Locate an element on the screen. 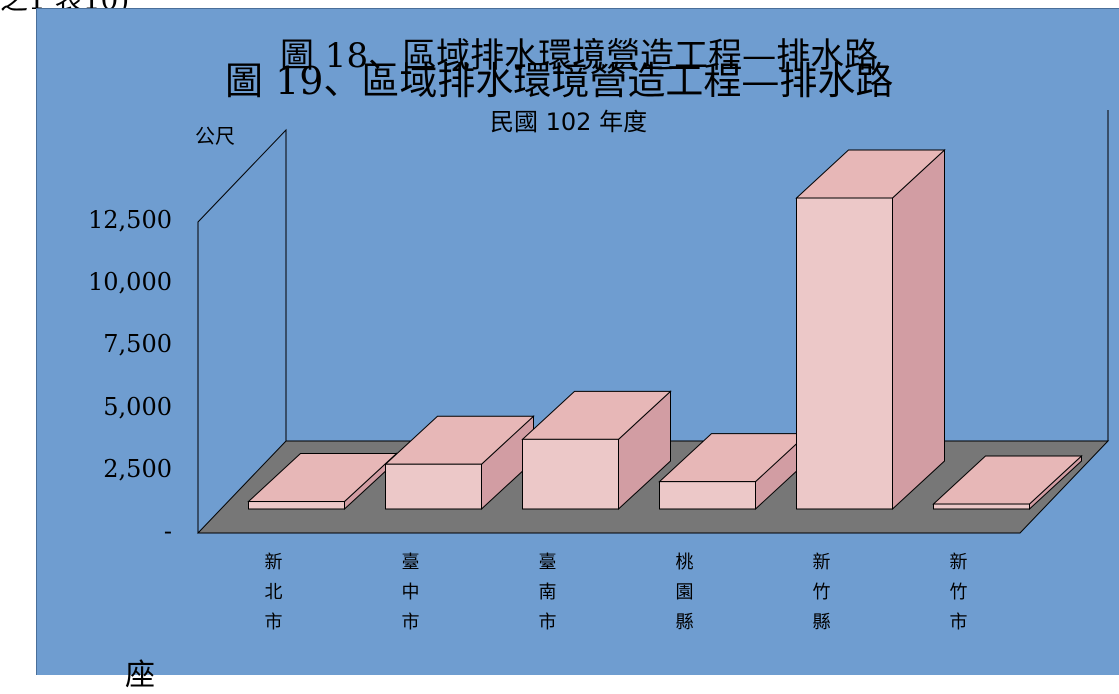 The width and height of the screenshot is (1119, 694). y-tick-label: 5,000 is located at coordinates (137, 406).